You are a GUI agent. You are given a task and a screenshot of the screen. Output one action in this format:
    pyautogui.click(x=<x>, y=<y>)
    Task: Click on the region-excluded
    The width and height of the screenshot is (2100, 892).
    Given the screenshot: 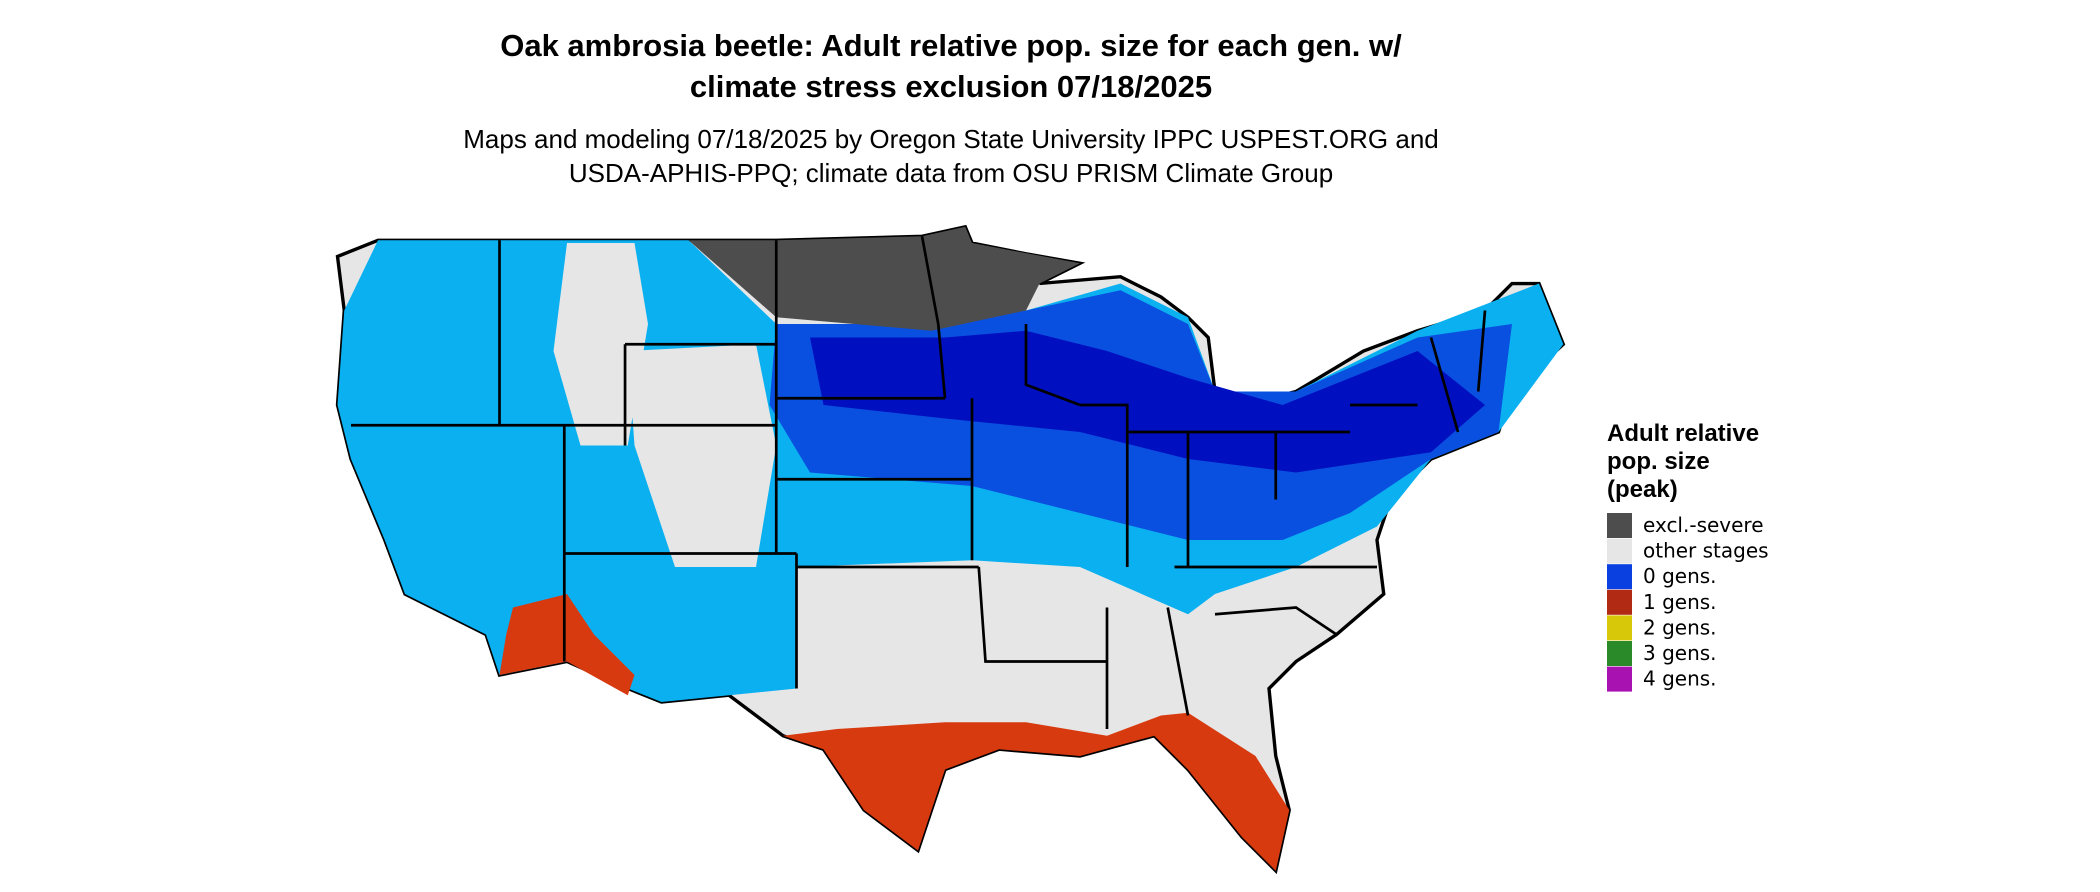 What is the action you would take?
    pyautogui.click(x=884, y=278)
    